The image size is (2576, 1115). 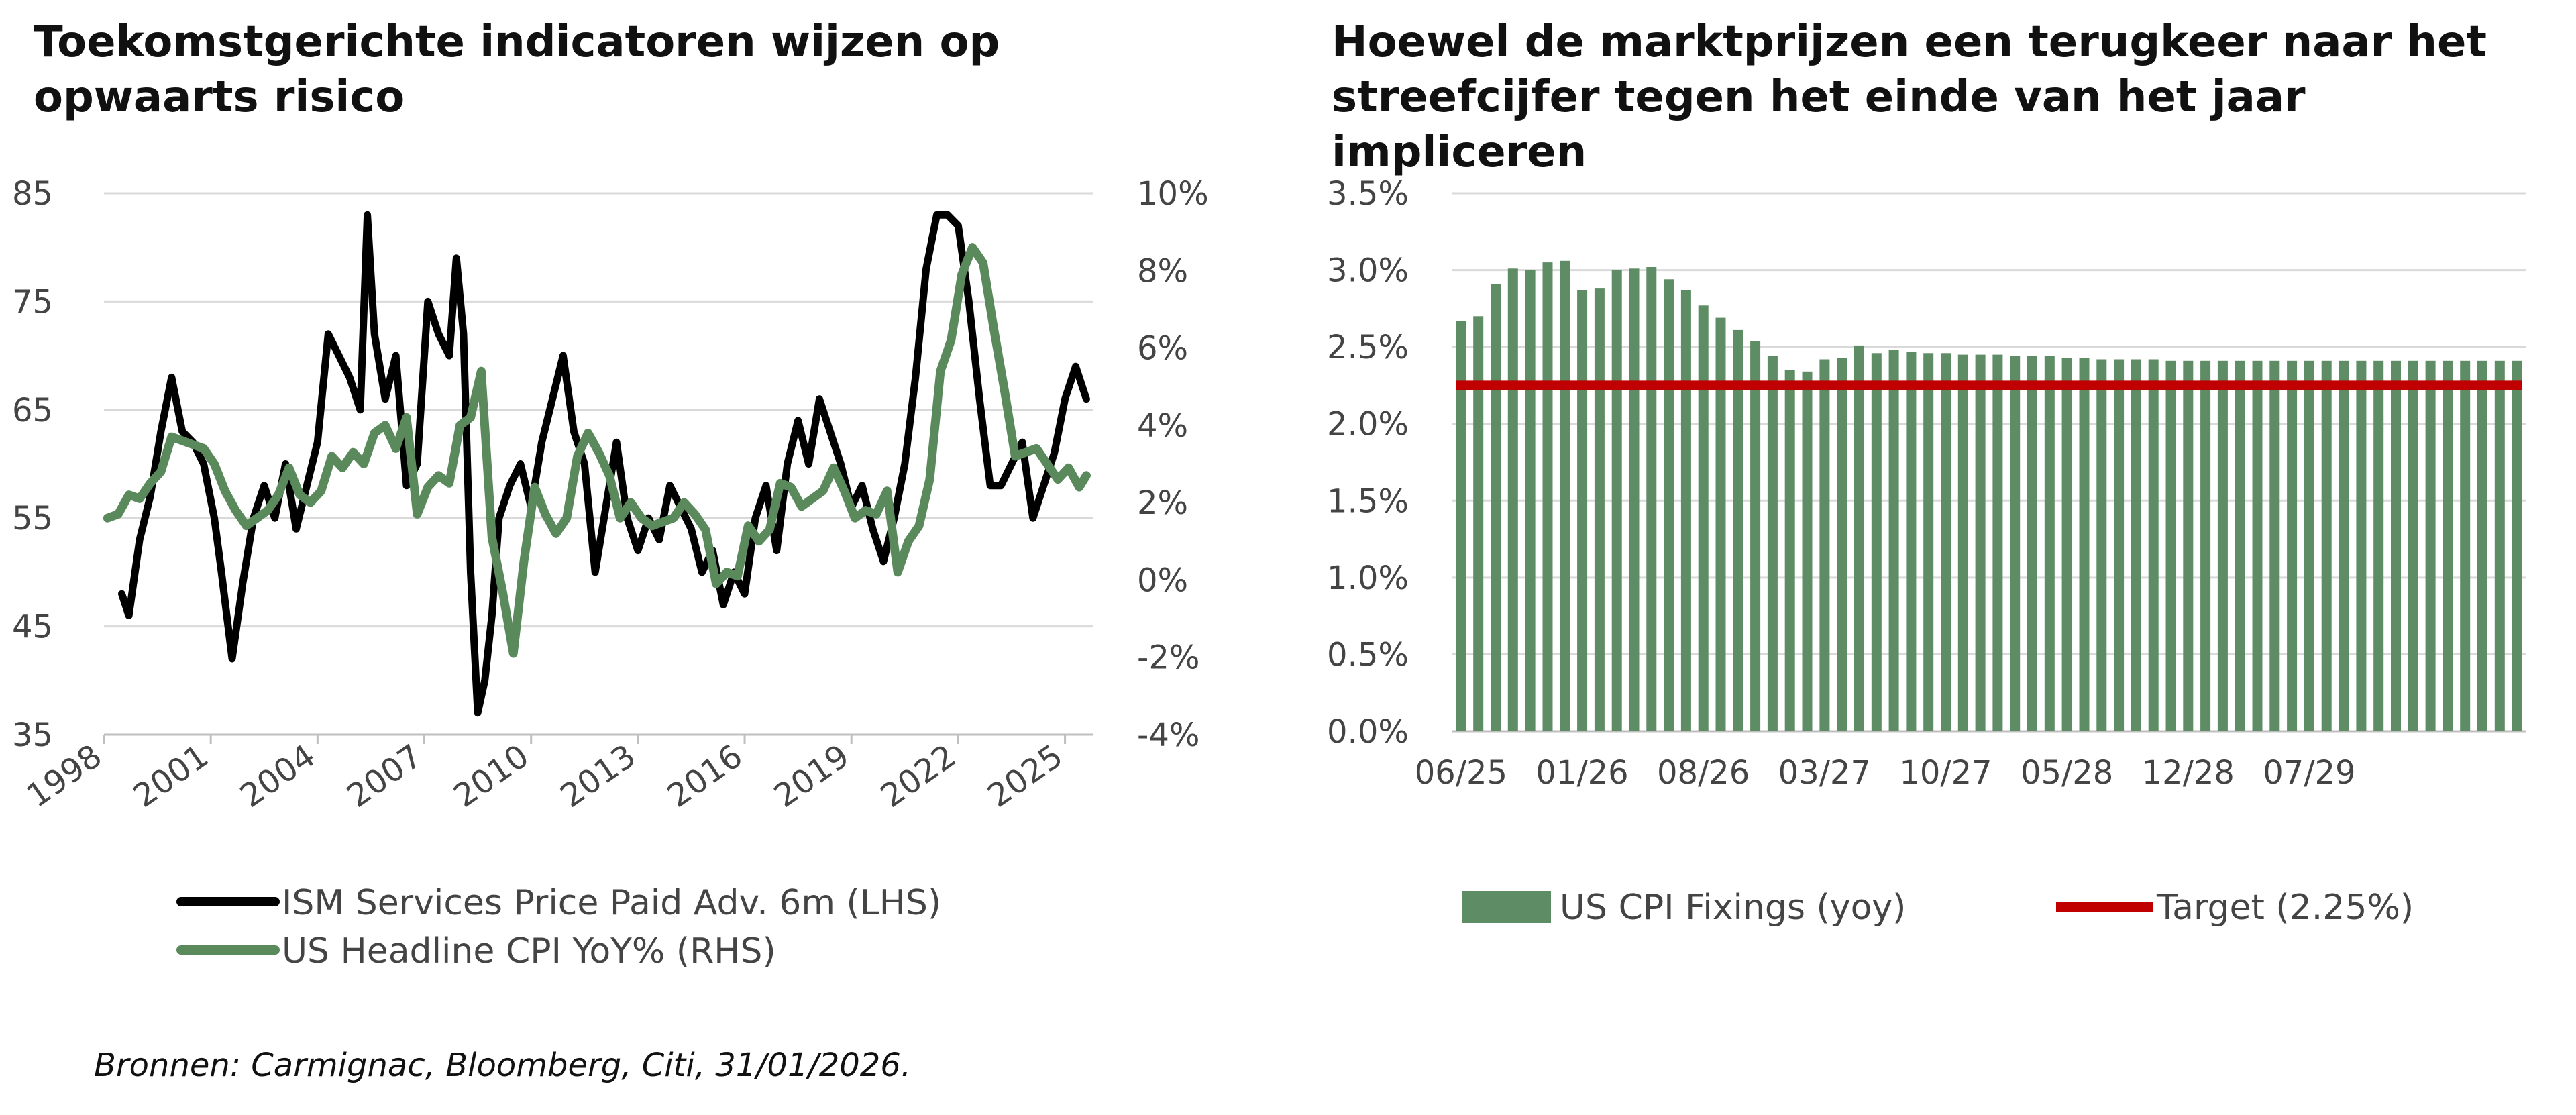 What do you see at coordinates (1824, 773) in the screenshot?
I see `right-x-tick-label: 03/27` at bounding box center [1824, 773].